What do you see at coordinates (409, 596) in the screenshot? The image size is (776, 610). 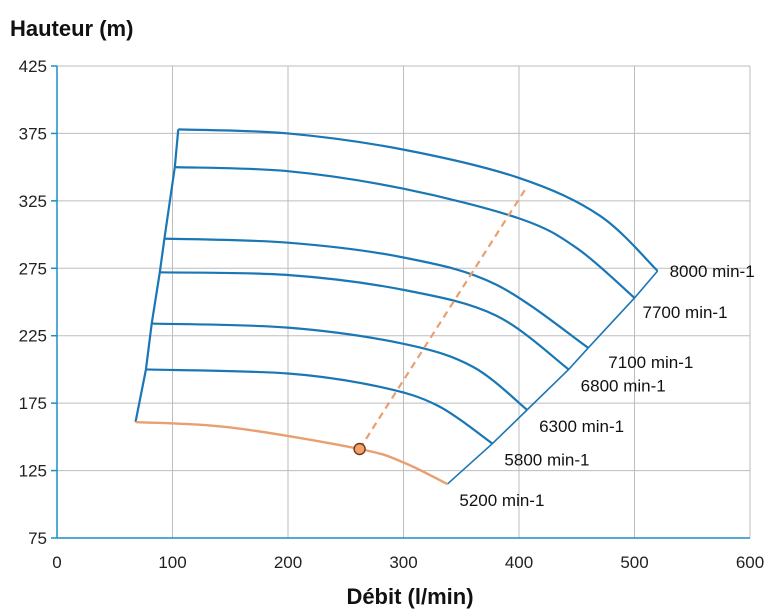 I see `x-axis-label: Débit (l/min)` at bounding box center [409, 596].